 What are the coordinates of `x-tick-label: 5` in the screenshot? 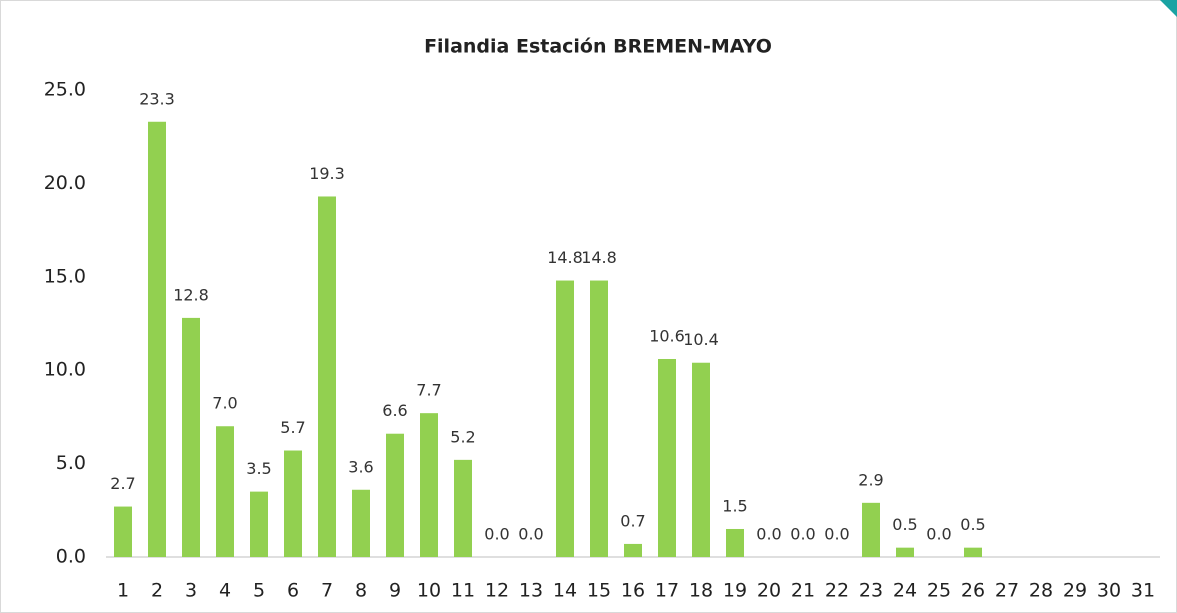 It's located at (259, 591).